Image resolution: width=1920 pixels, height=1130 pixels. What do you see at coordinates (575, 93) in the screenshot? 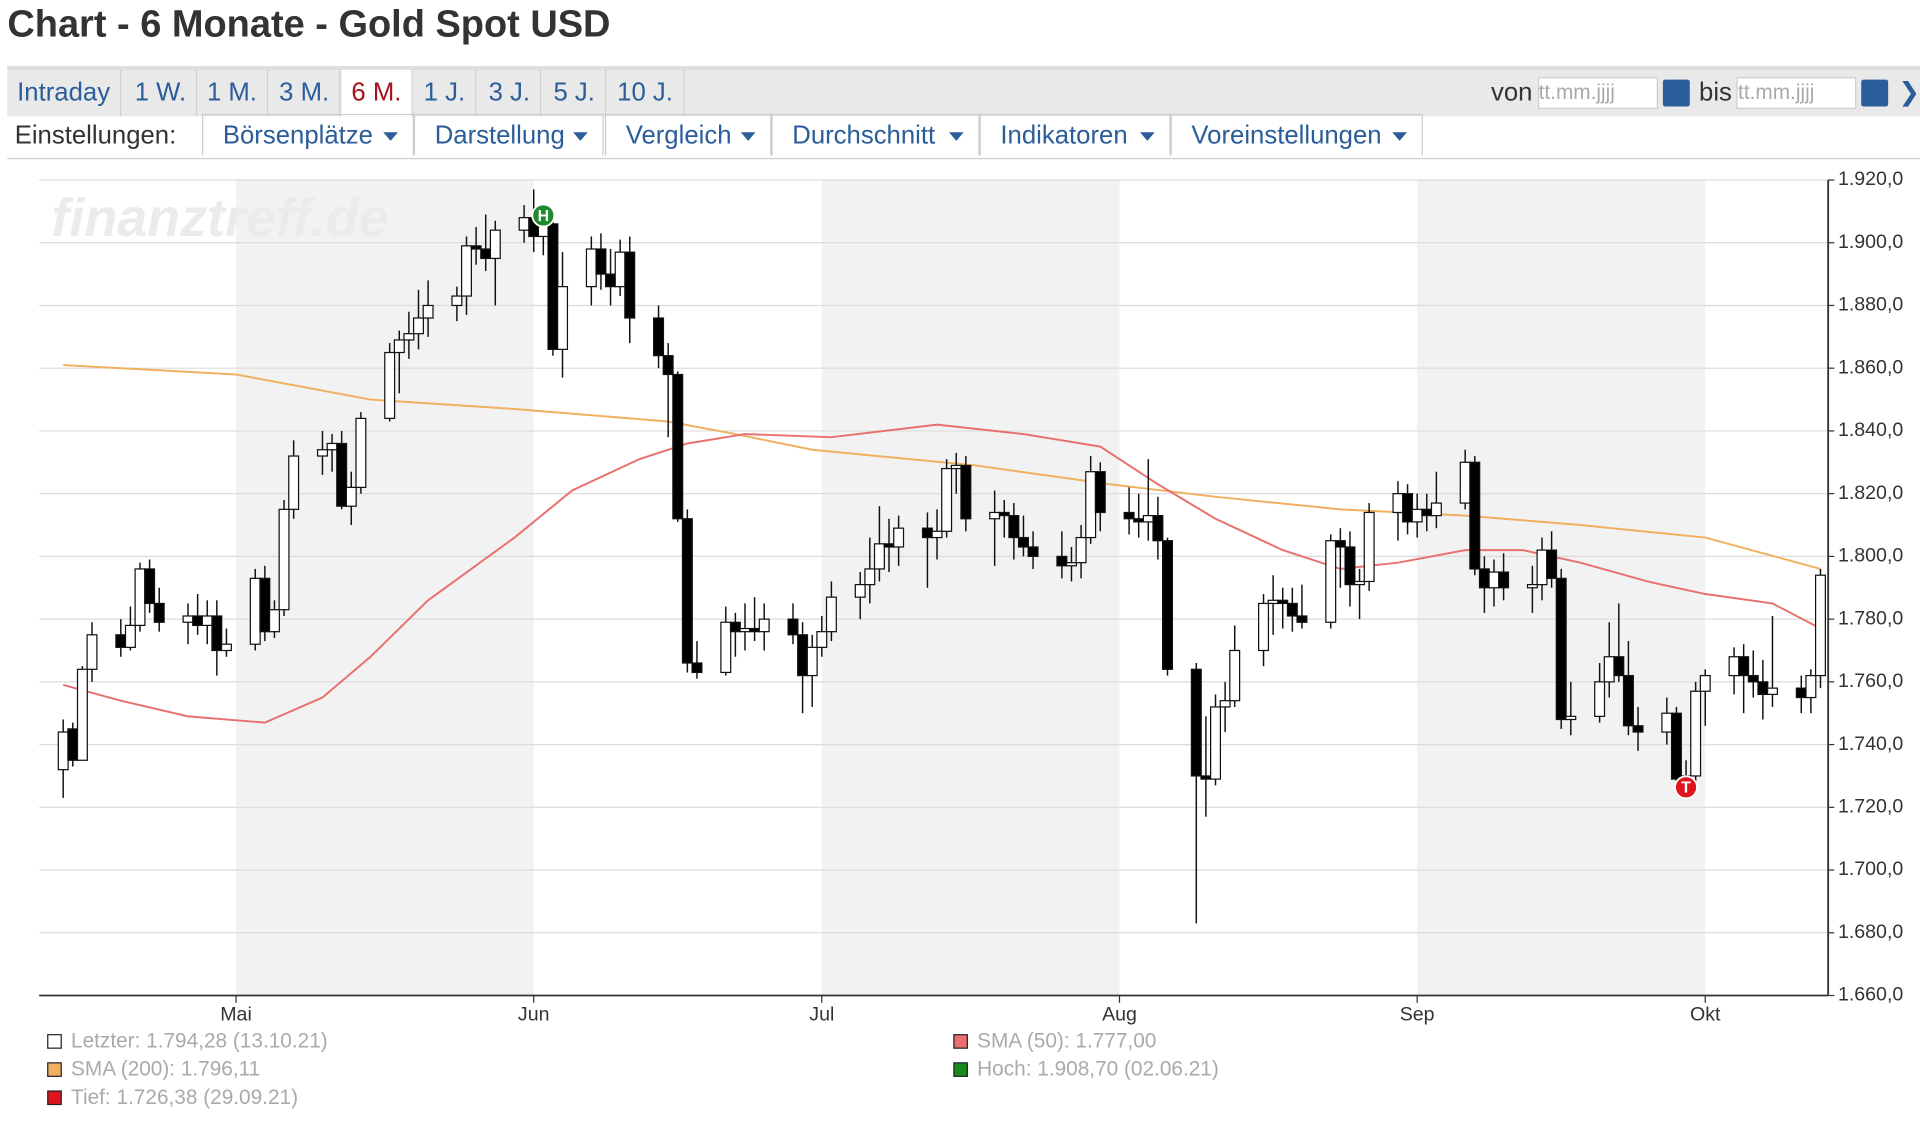
I see `period-tab: 5 J.` at bounding box center [575, 93].